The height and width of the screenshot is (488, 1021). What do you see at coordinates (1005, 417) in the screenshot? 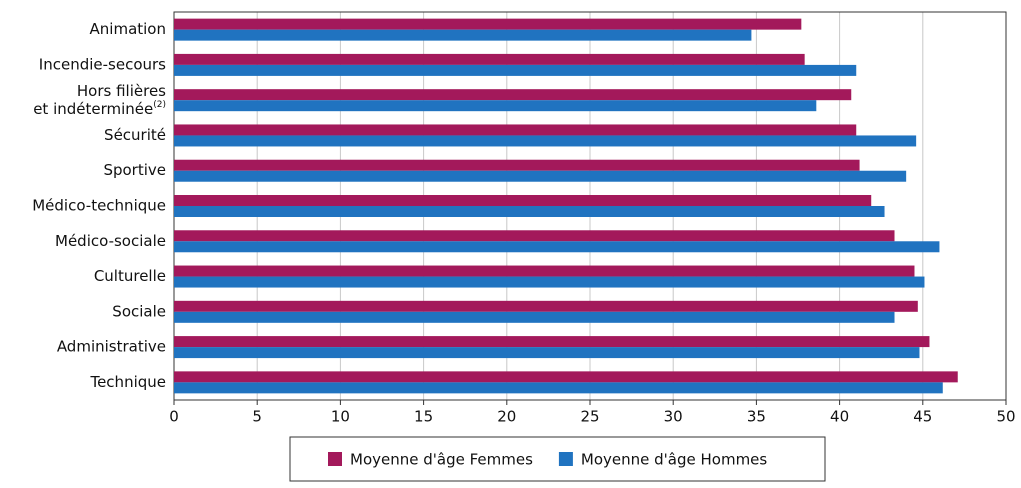
I see `x-tick-label: 50` at bounding box center [1005, 417].